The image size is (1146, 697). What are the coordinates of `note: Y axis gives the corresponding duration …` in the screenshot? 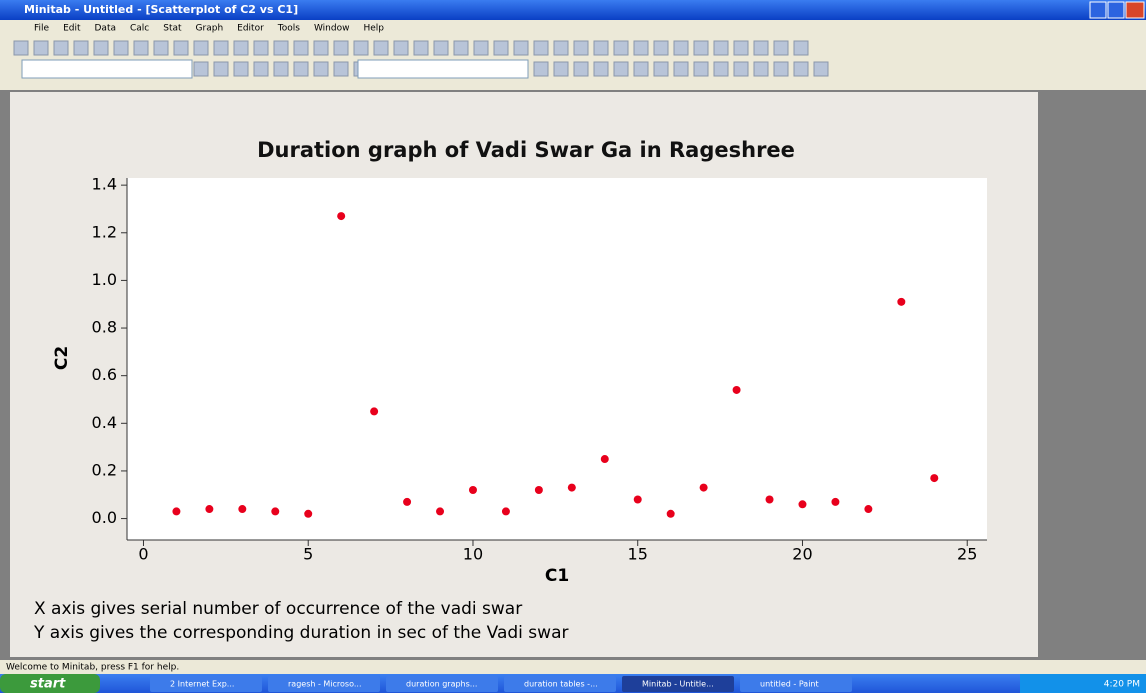 It's located at (300, 633).